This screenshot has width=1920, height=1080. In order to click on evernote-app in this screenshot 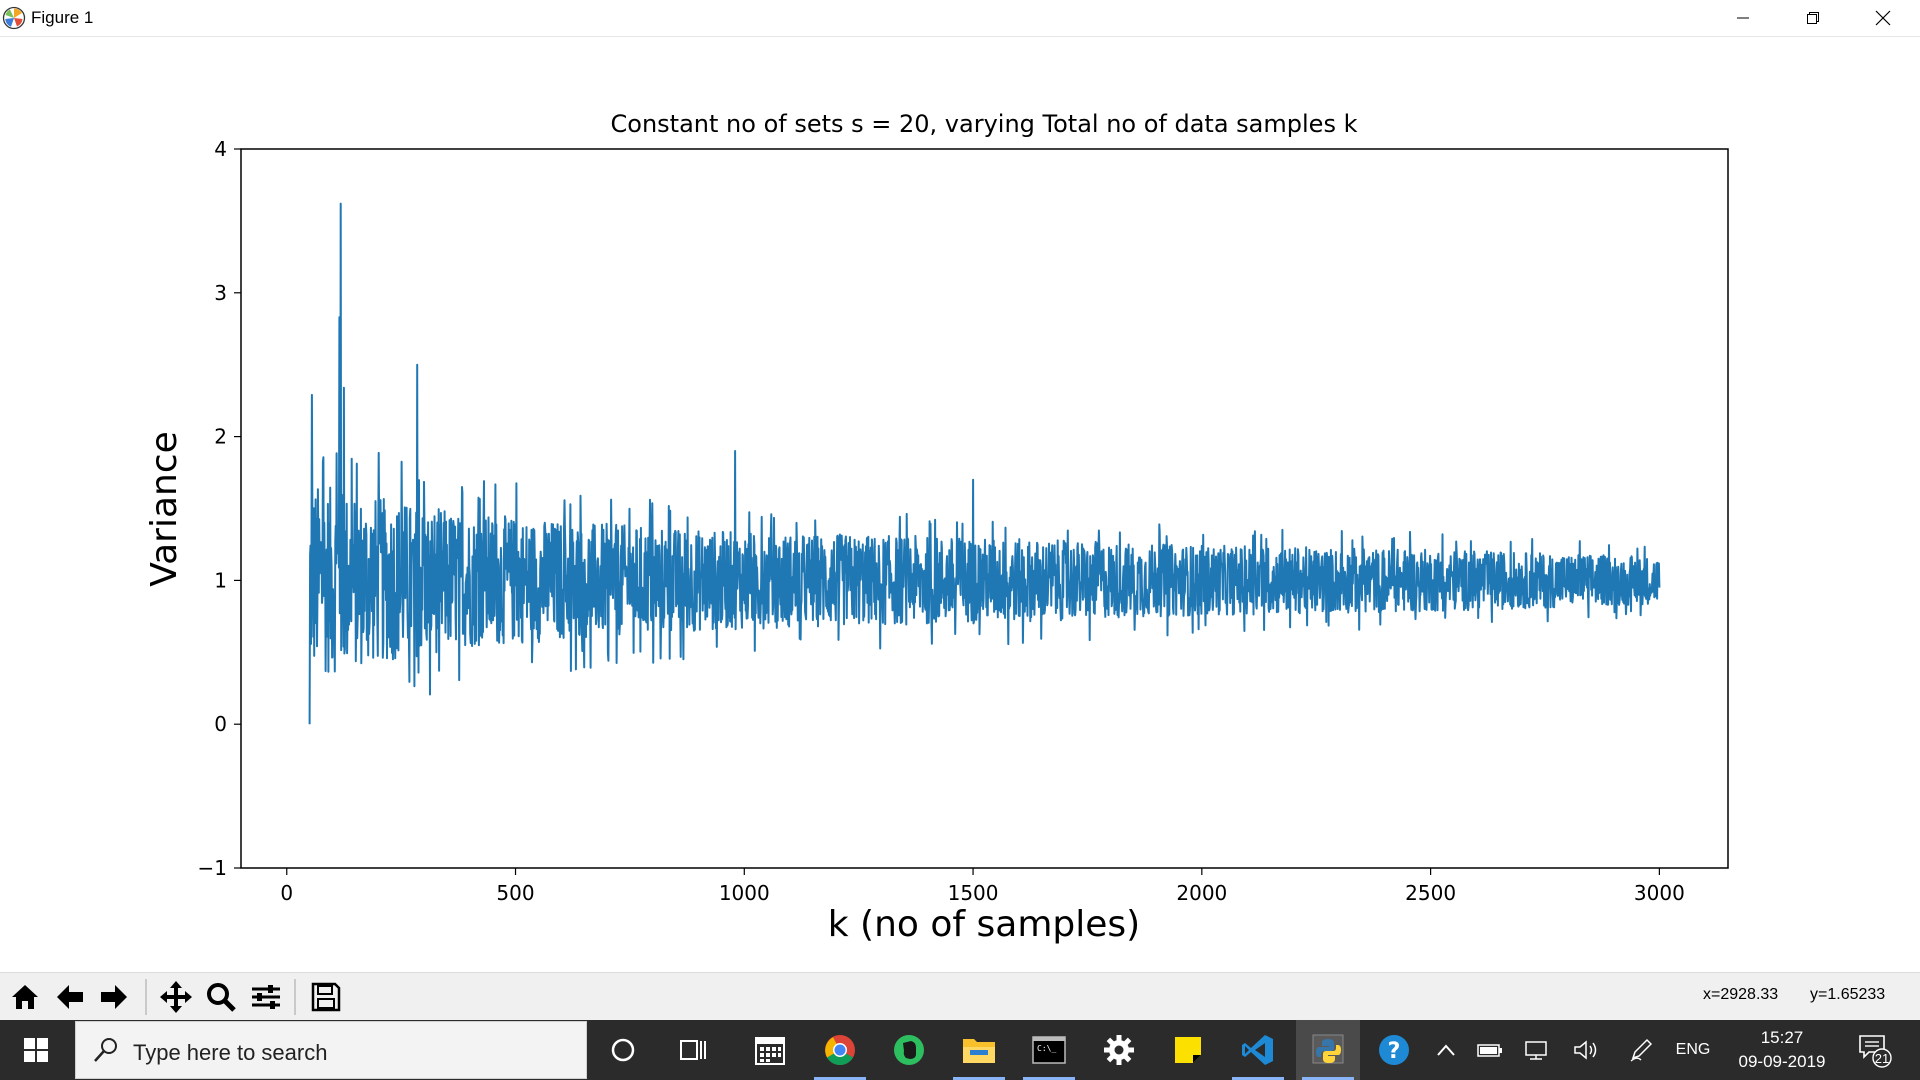, I will do `click(909, 1050)`.